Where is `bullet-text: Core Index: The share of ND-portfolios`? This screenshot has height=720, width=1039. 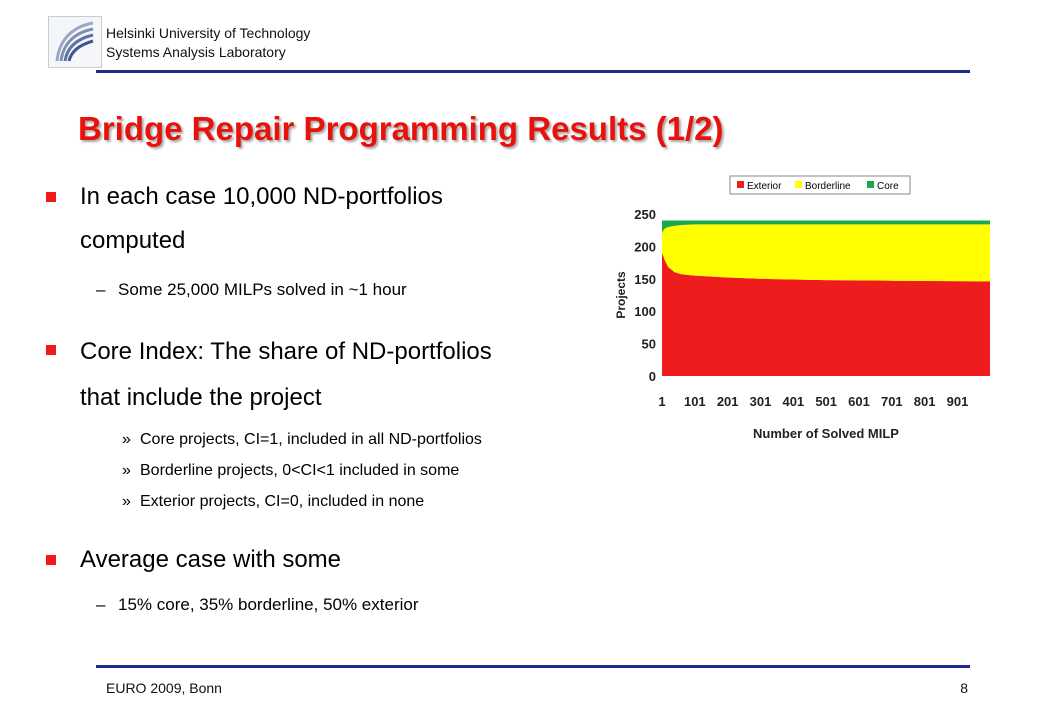 bullet-text: Core Index: The share of ND-portfolios is located at coordinates (286, 351).